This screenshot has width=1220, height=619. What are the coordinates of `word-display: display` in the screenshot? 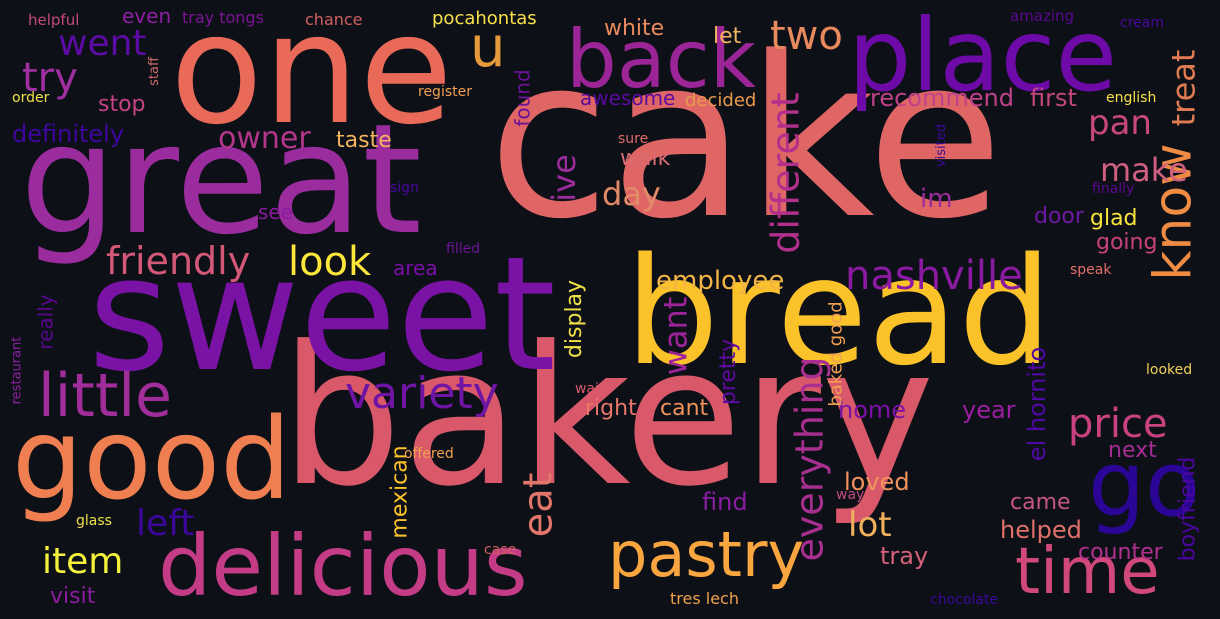 It's located at (575, 319).